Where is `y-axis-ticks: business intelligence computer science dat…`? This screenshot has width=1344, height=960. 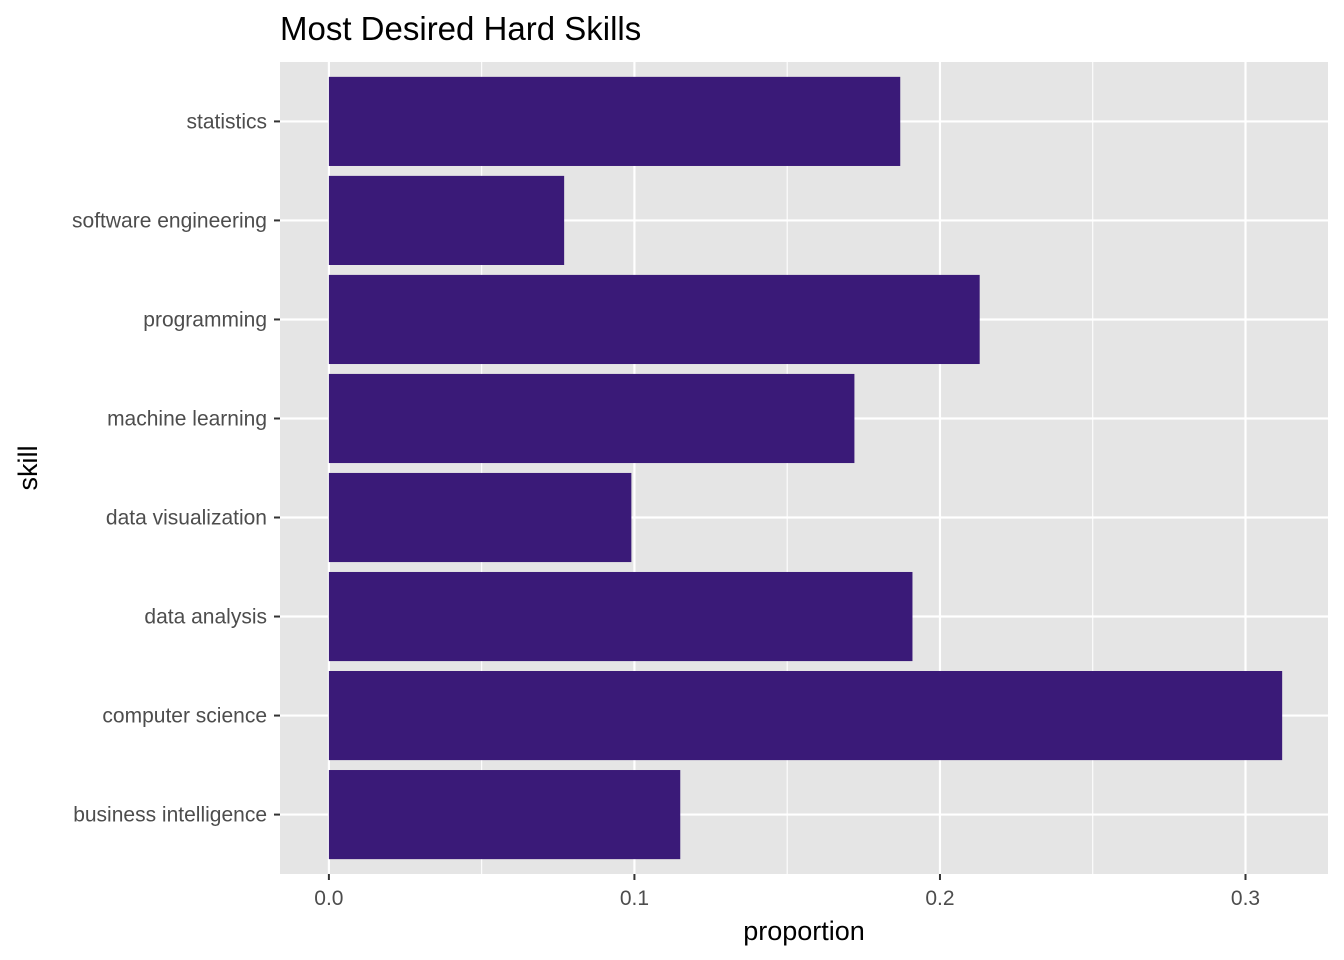
y-axis-ticks: business intelligence computer science dat… is located at coordinates (176, 468).